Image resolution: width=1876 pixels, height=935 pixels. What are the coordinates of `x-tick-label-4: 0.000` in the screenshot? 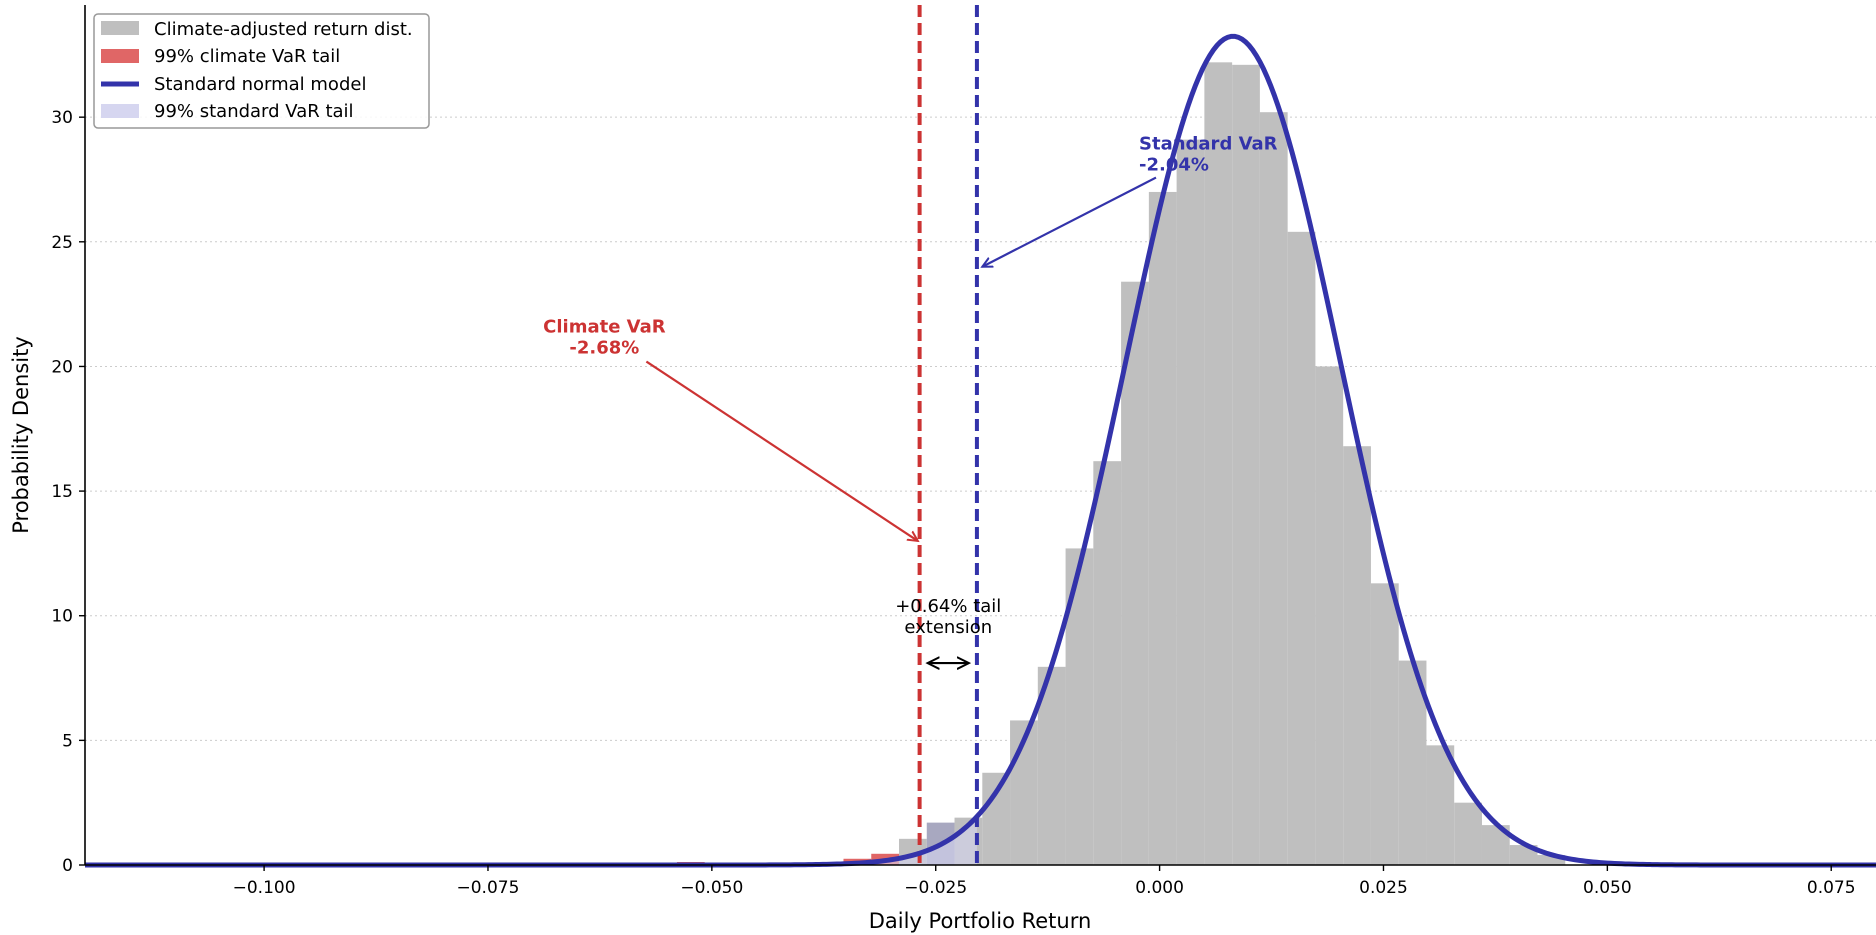 It's located at (1159, 888).